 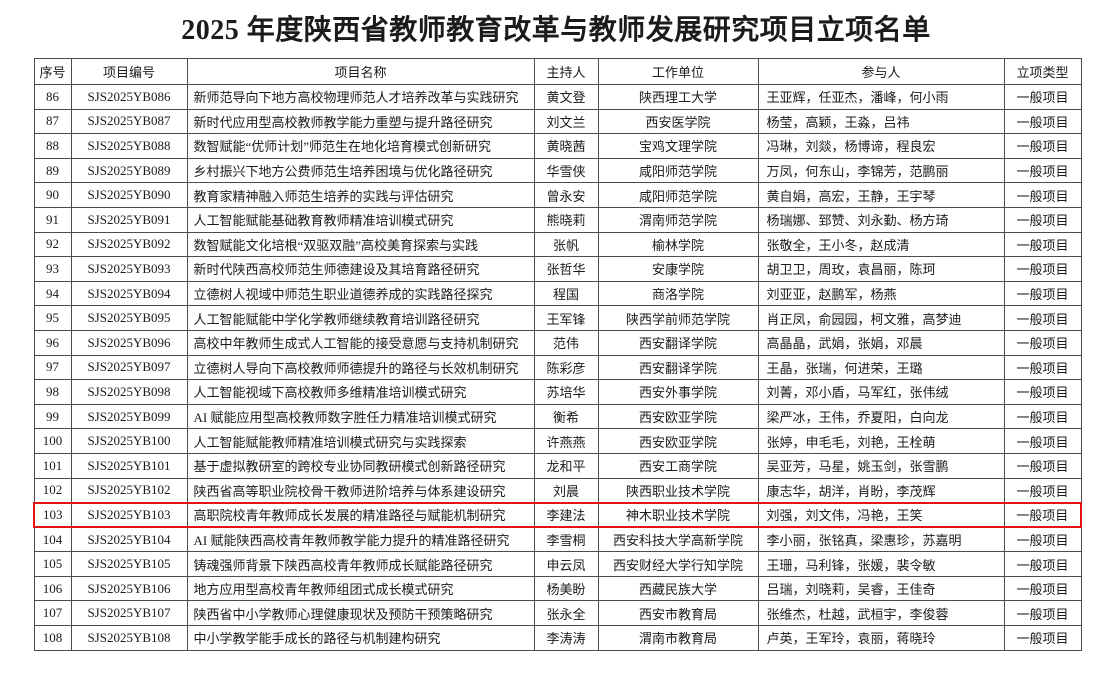 What do you see at coordinates (360, 638) in the screenshot?
I see `cell-name: 中小学教学能手成长的路径与机制建构研究` at bounding box center [360, 638].